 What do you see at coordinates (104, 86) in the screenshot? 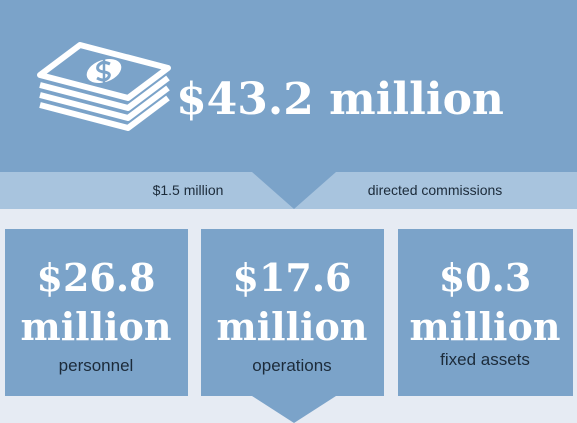
I see `money-icon` at bounding box center [104, 86].